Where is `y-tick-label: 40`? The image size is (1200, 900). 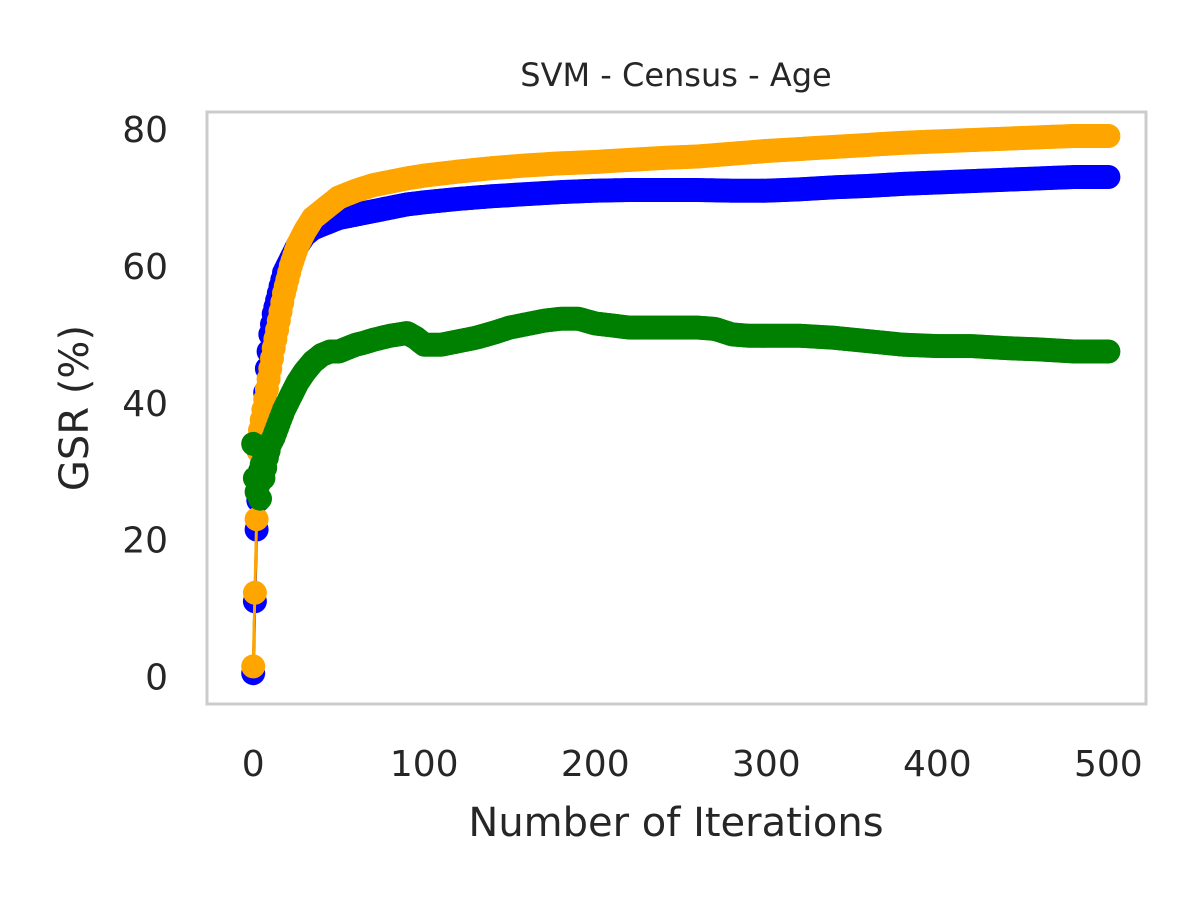
y-tick-label: 40 is located at coordinates (145, 404).